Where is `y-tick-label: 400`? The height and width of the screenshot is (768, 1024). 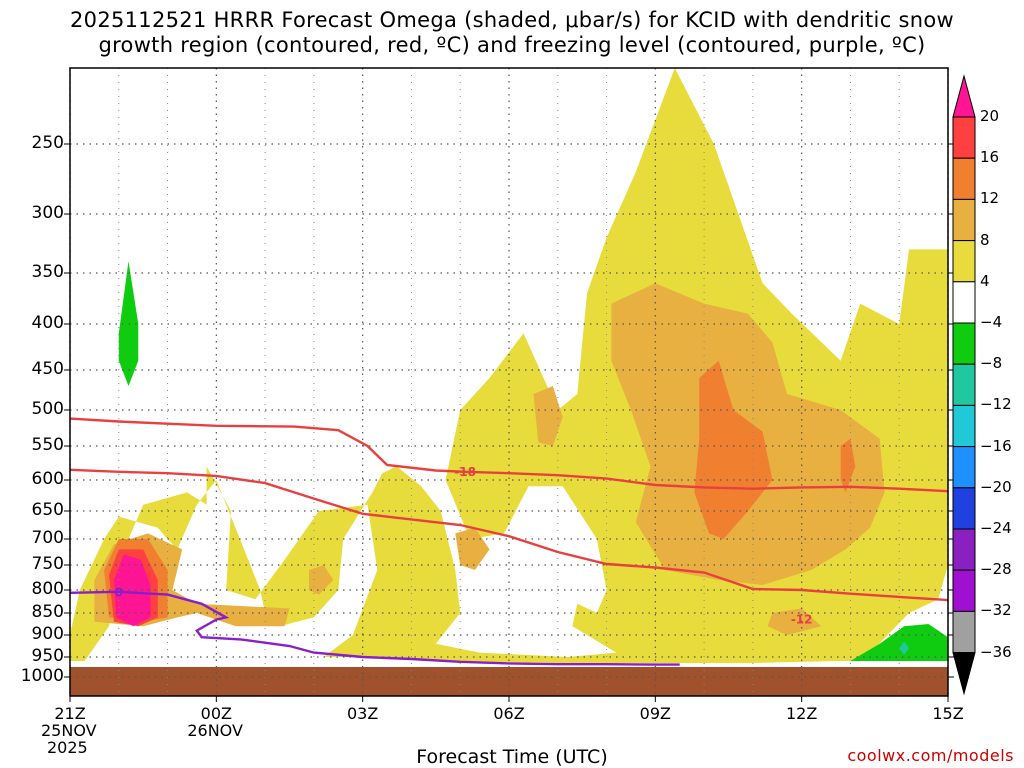
y-tick-label: 400 is located at coordinates (47, 323).